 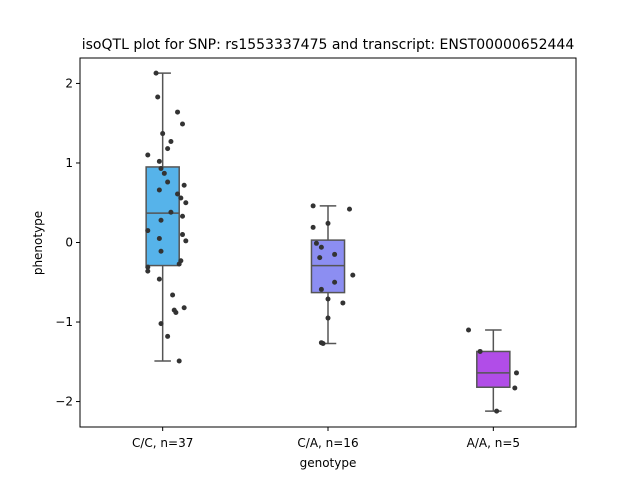 What do you see at coordinates (69, 83) in the screenshot?
I see `y-tick-label: 2` at bounding box center [69, 83].